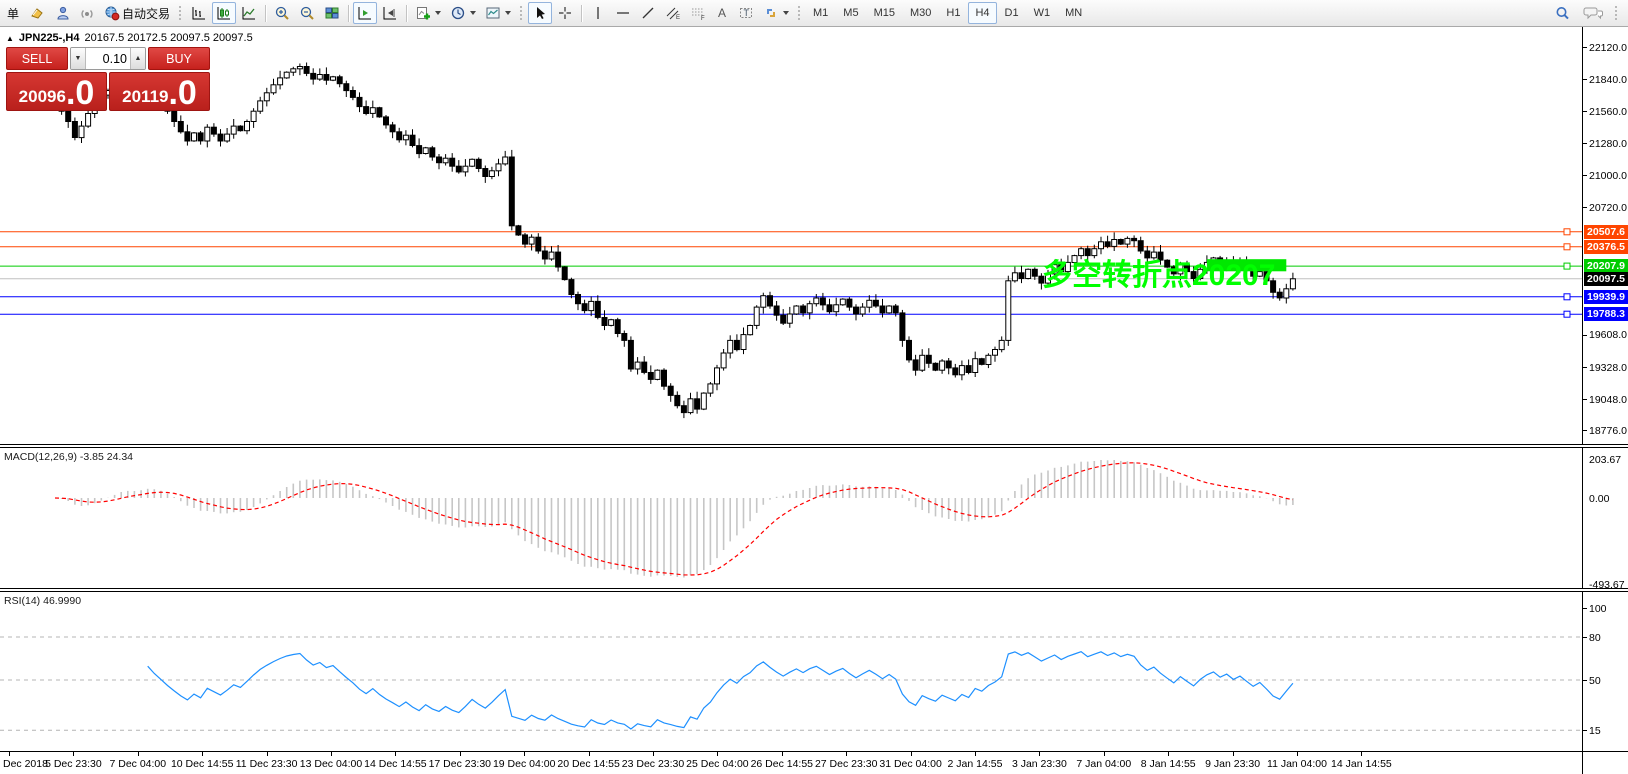  What do you see at coordinates (145, 96) in the screenshot?
I see `buy-price-int: 20119` at bounding box center [145, 96].